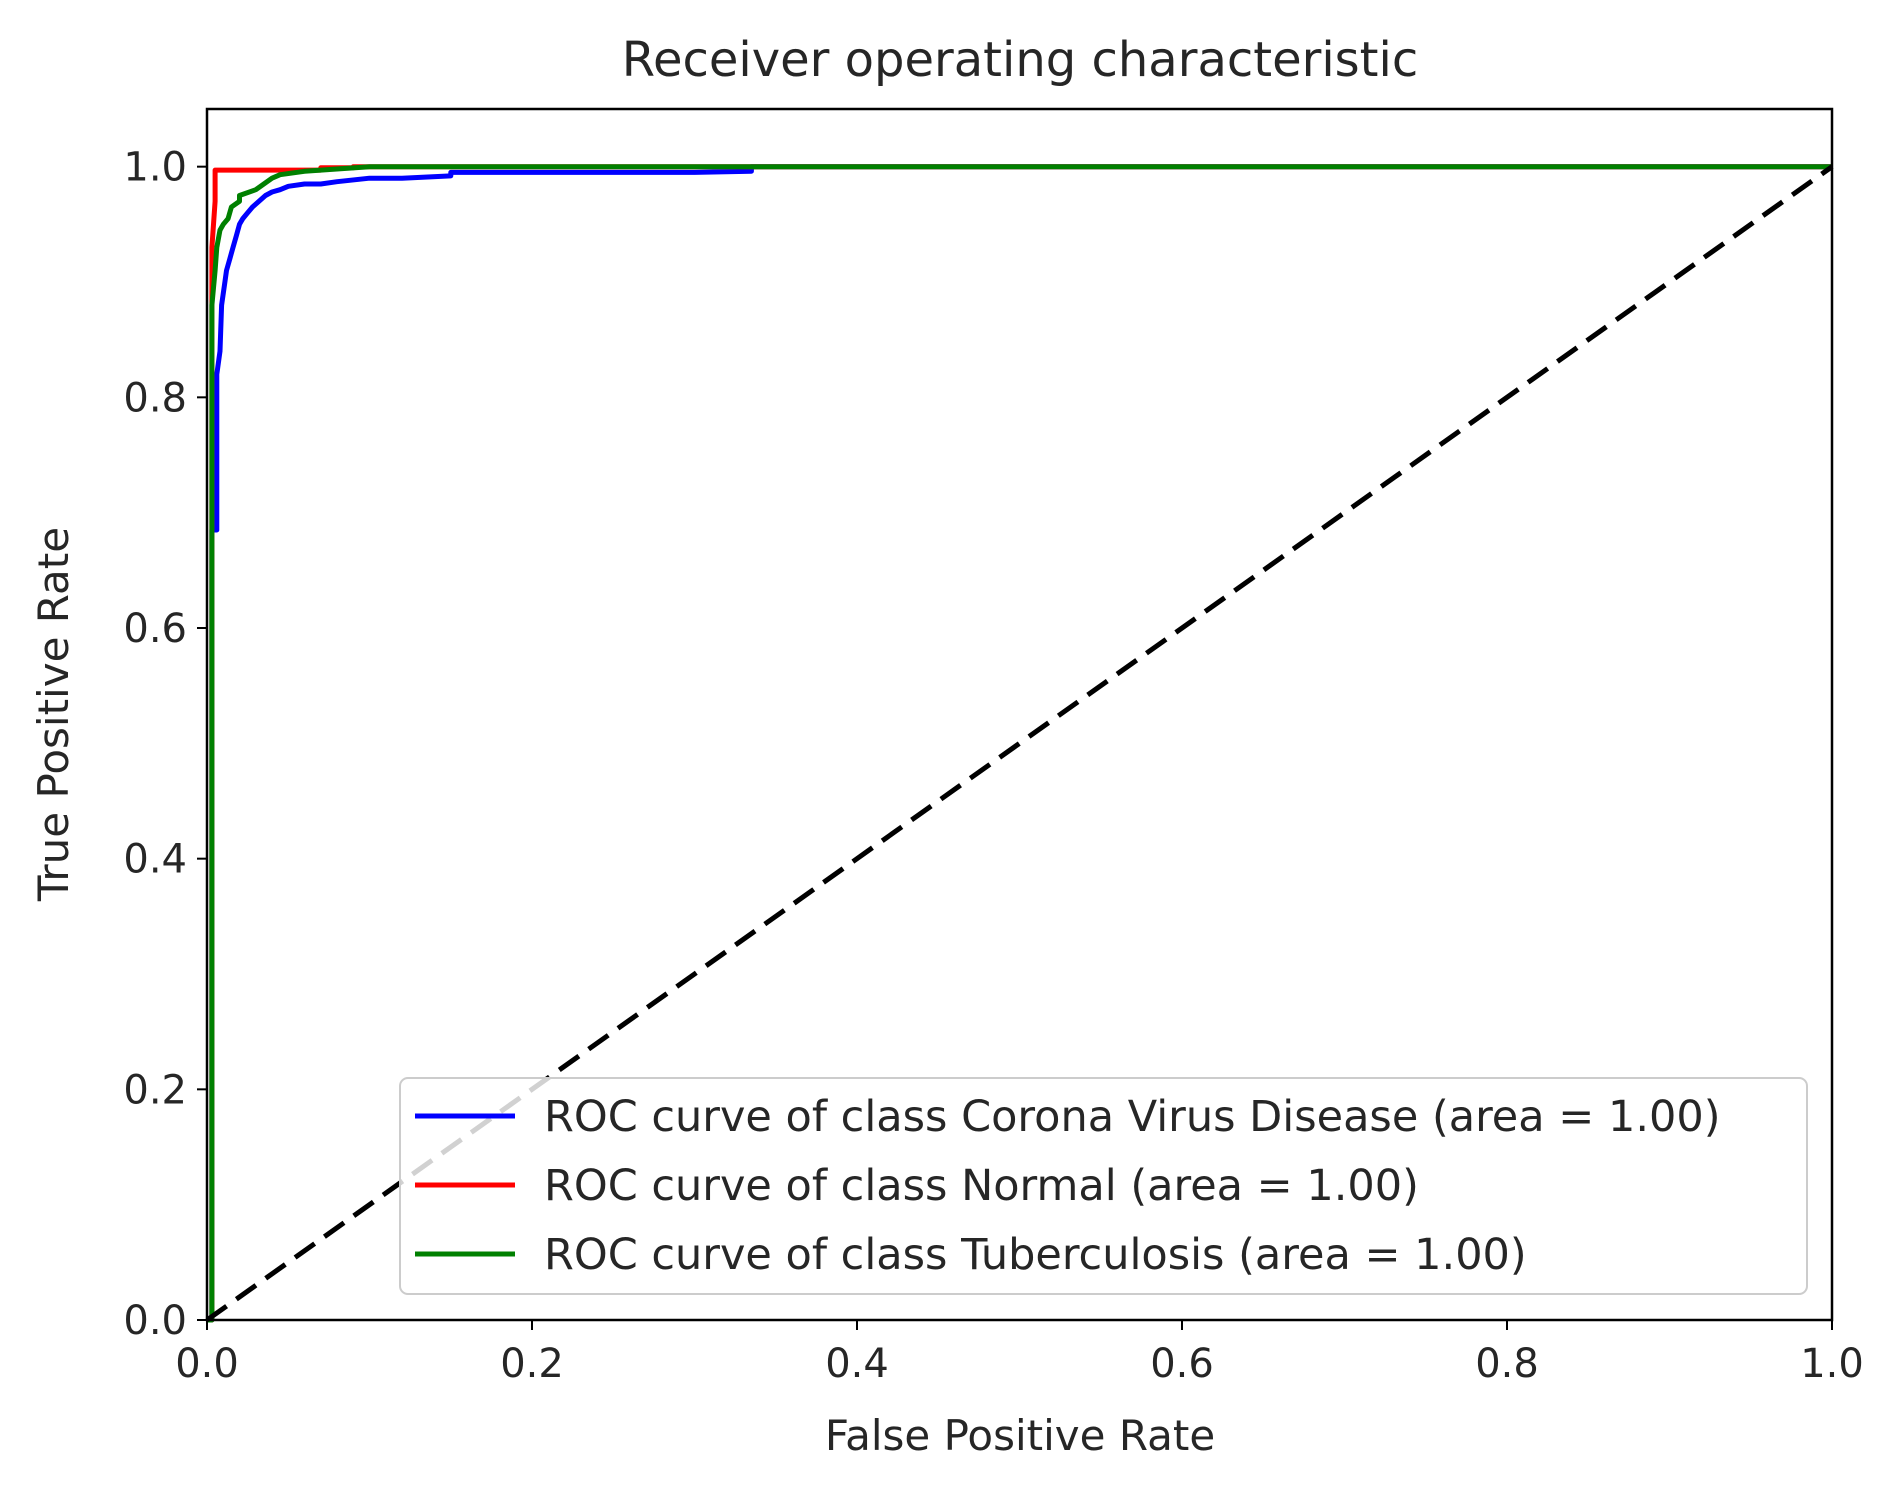 This screenshot has width=1884, height=1487. What do you see at coordinates (155, 860) in the screenshot?
I see `y-tick-label: 0.4` at bounding box center [155, 860].